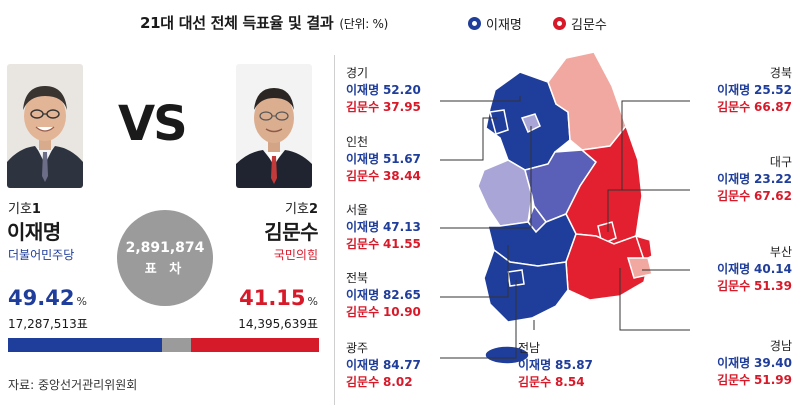 The height and width of the screenshot is (413, 800). I want to click on region-name: 경북, so click(780, 73).